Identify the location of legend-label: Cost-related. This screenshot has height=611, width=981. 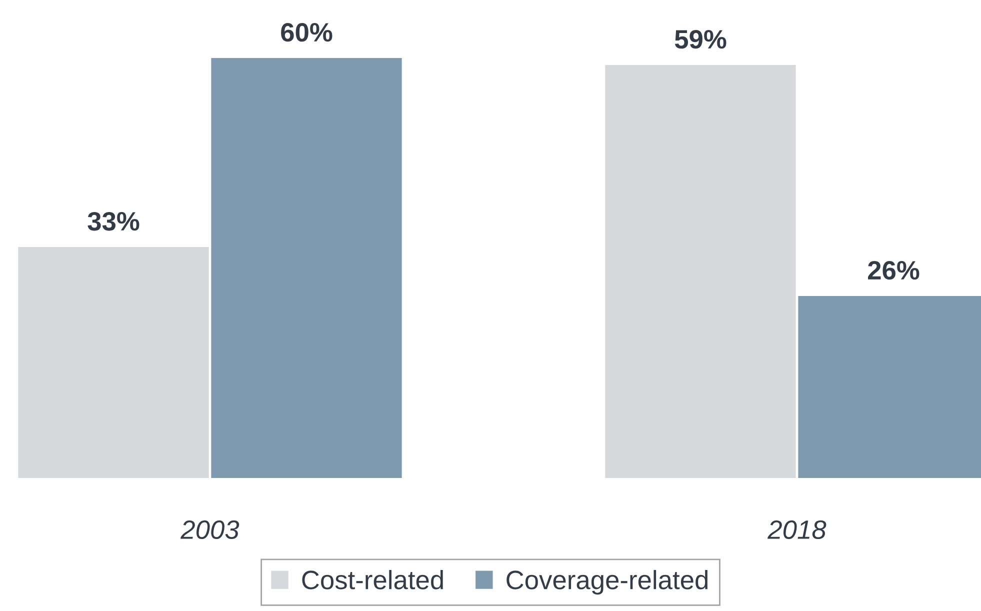
(372, 580).